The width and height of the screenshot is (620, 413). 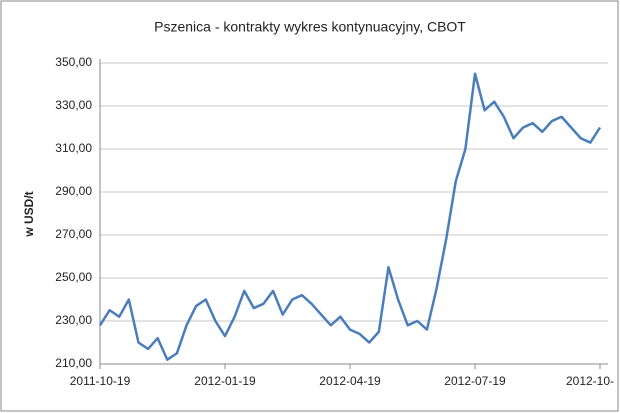 What do you see at coordinates (29, 214) in the screenshot?
I see `y-axis-label: w USD/t` at bounding box center [29, 214].